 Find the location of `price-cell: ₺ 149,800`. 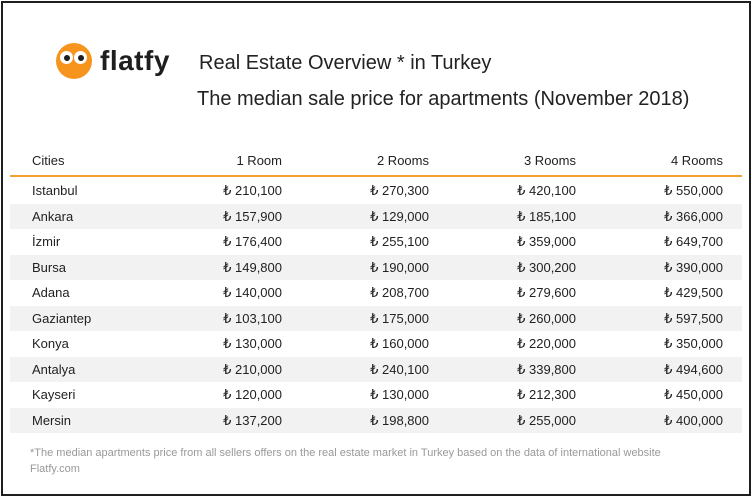

price-cell: ₺ 149,800 is located at coordinates (252, 267).